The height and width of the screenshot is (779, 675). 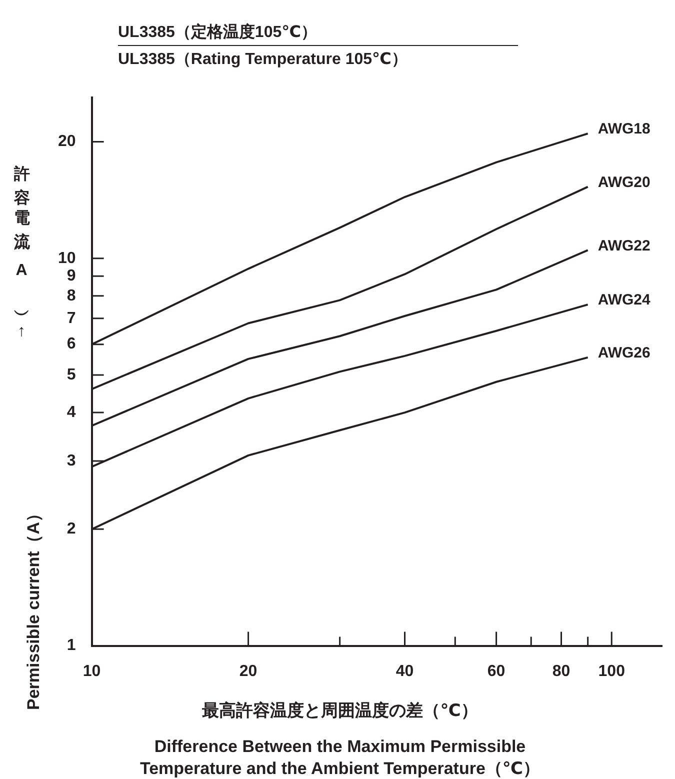 I want to click on y-tick-label: 6, so click(x=71, y=344).